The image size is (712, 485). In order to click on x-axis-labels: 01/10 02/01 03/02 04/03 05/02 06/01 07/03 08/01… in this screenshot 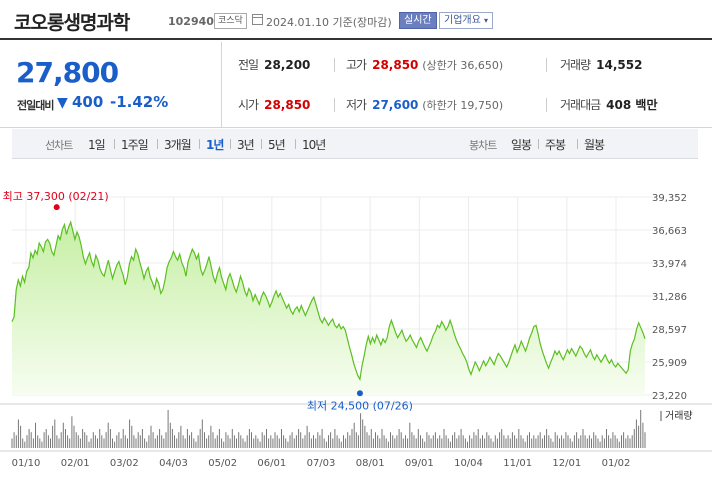, I will do `click(321, 463)`.